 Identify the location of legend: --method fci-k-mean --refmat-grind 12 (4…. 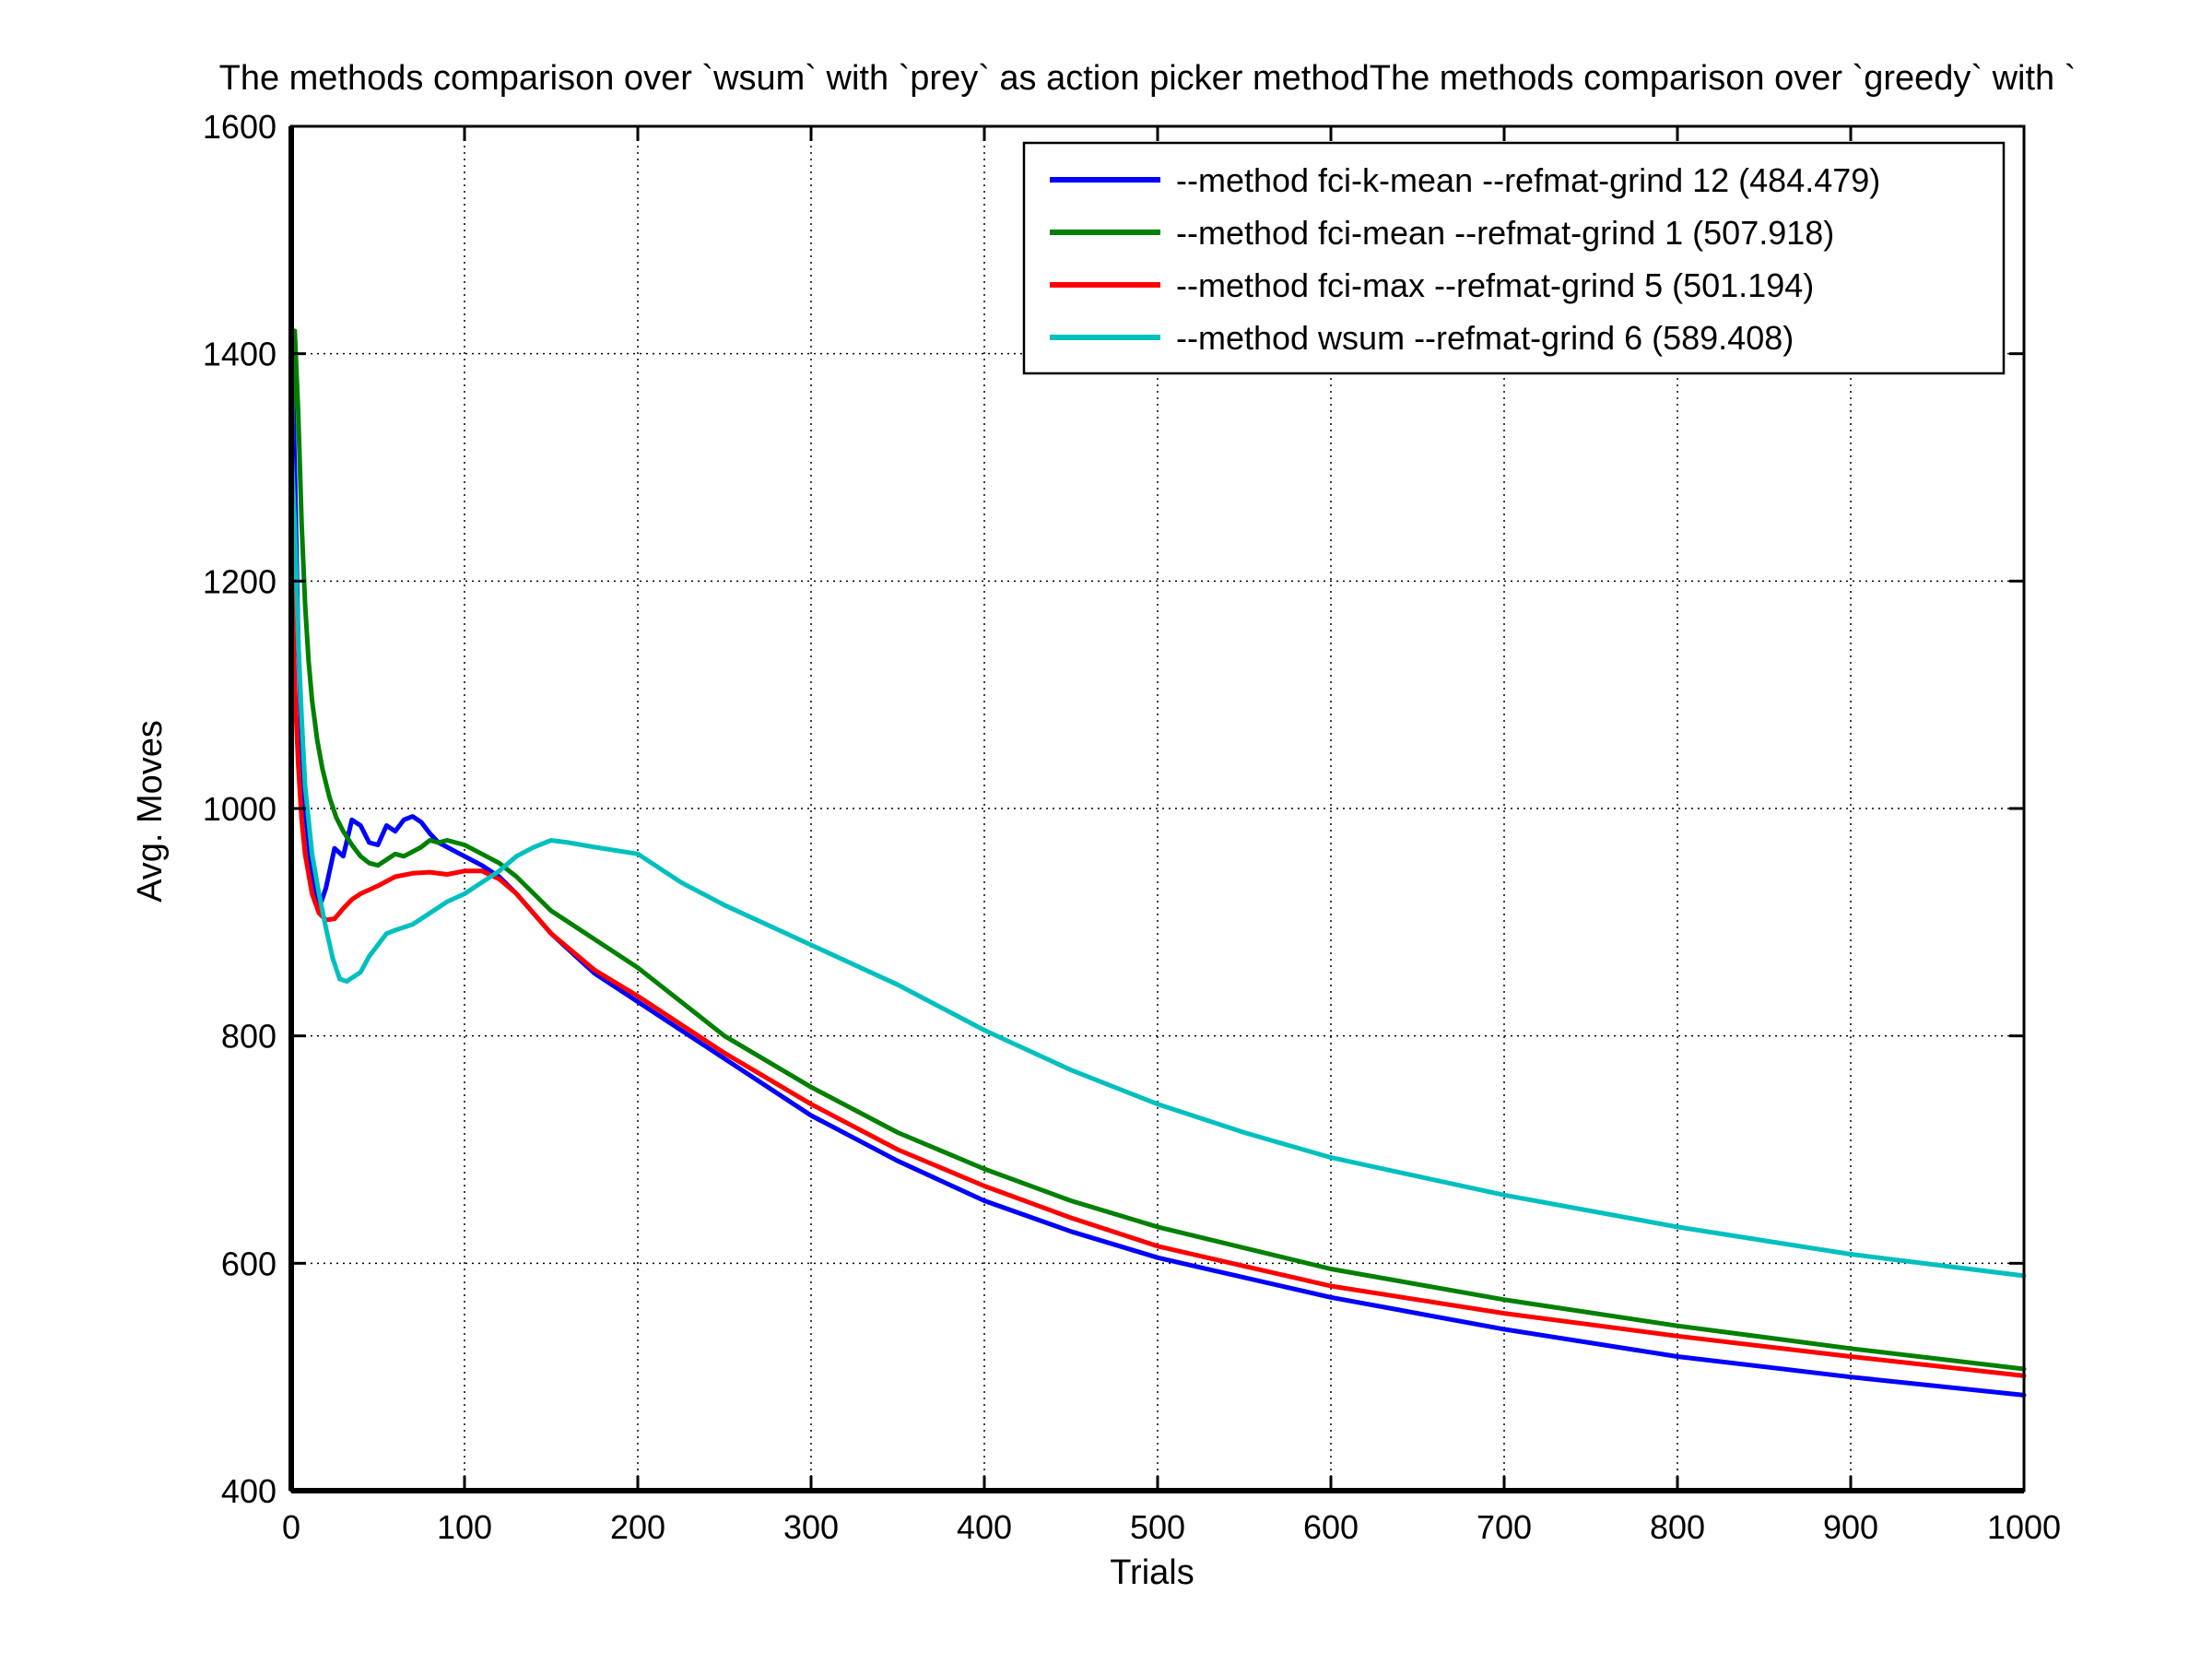
(1514, 258).